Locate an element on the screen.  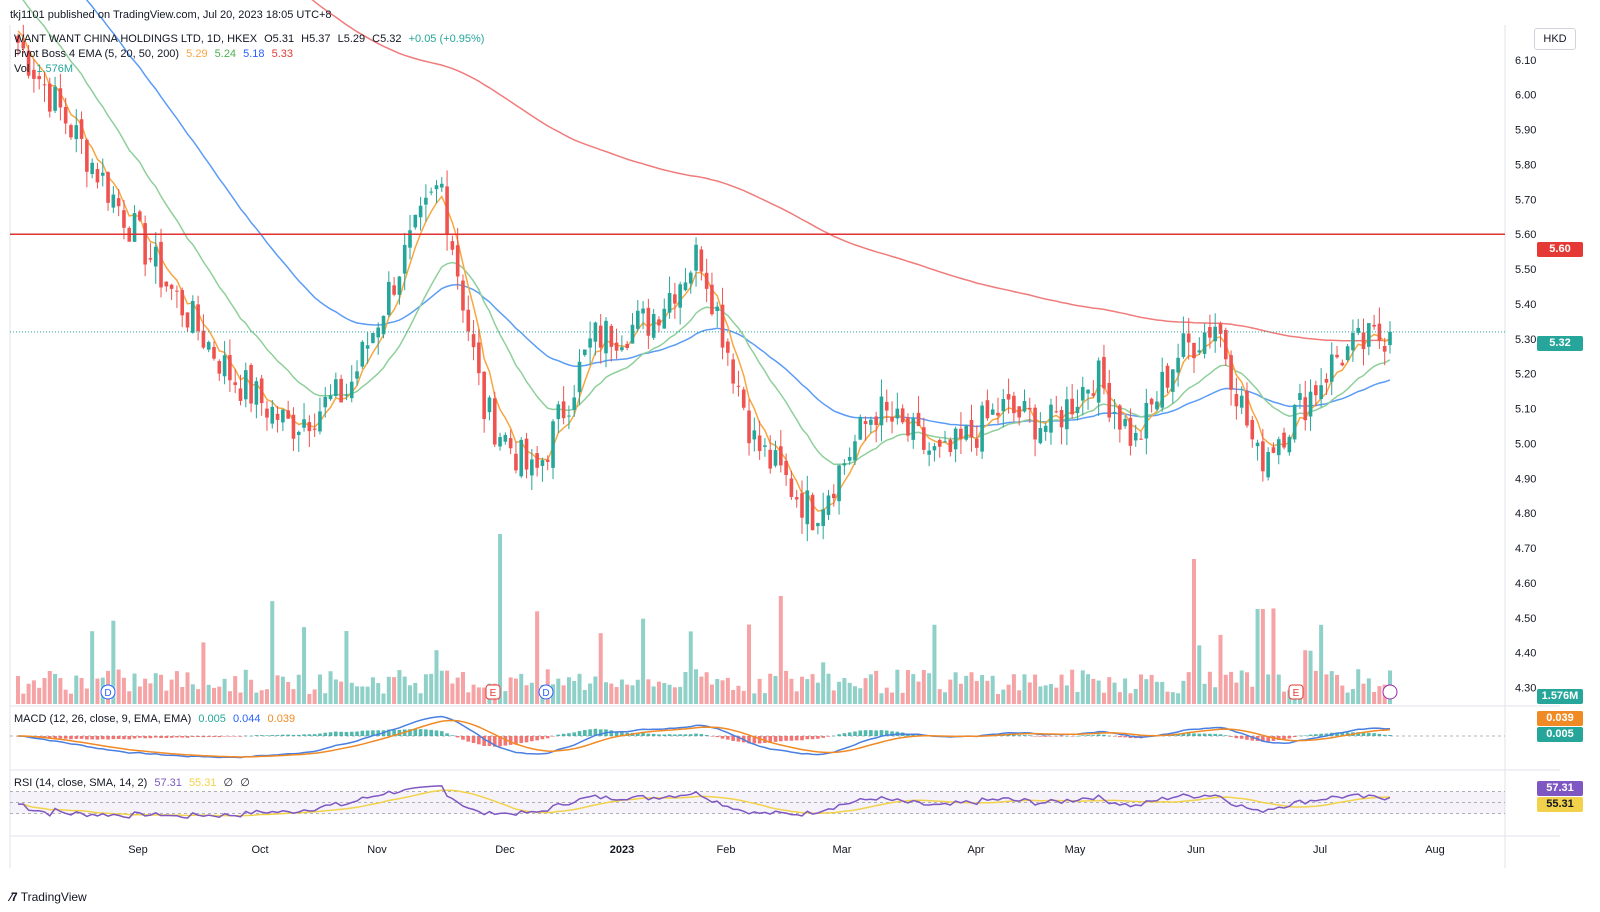
currency-selector: HKD is located at coordinates (1555, 39).